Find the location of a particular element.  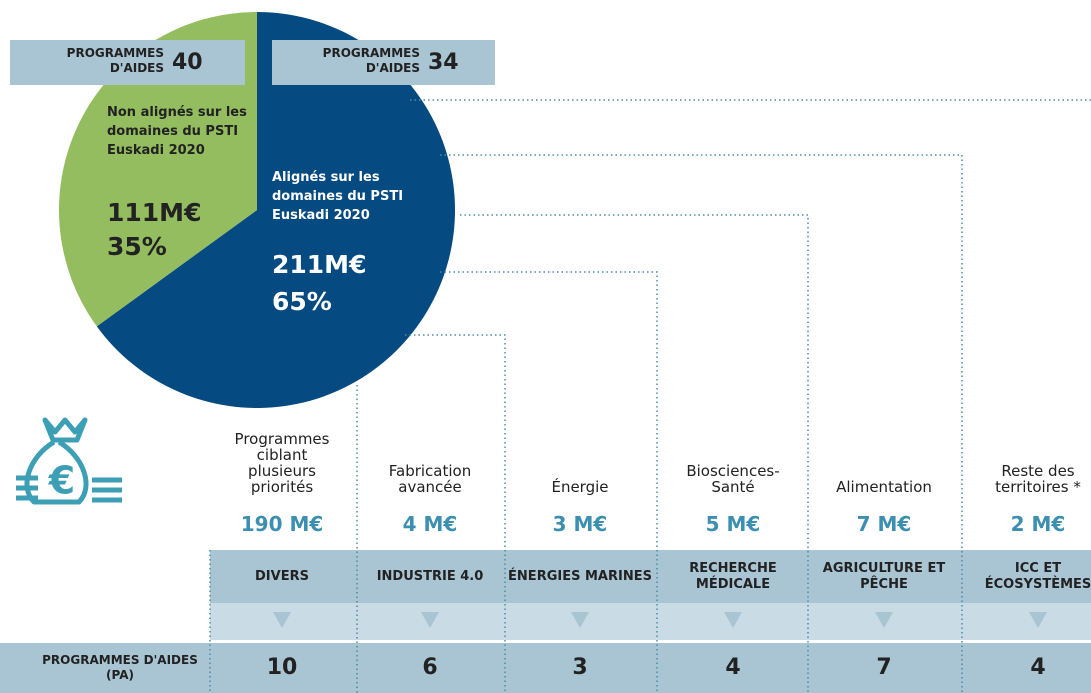

domain-label: Énergie is located at coordinates (580, 487).